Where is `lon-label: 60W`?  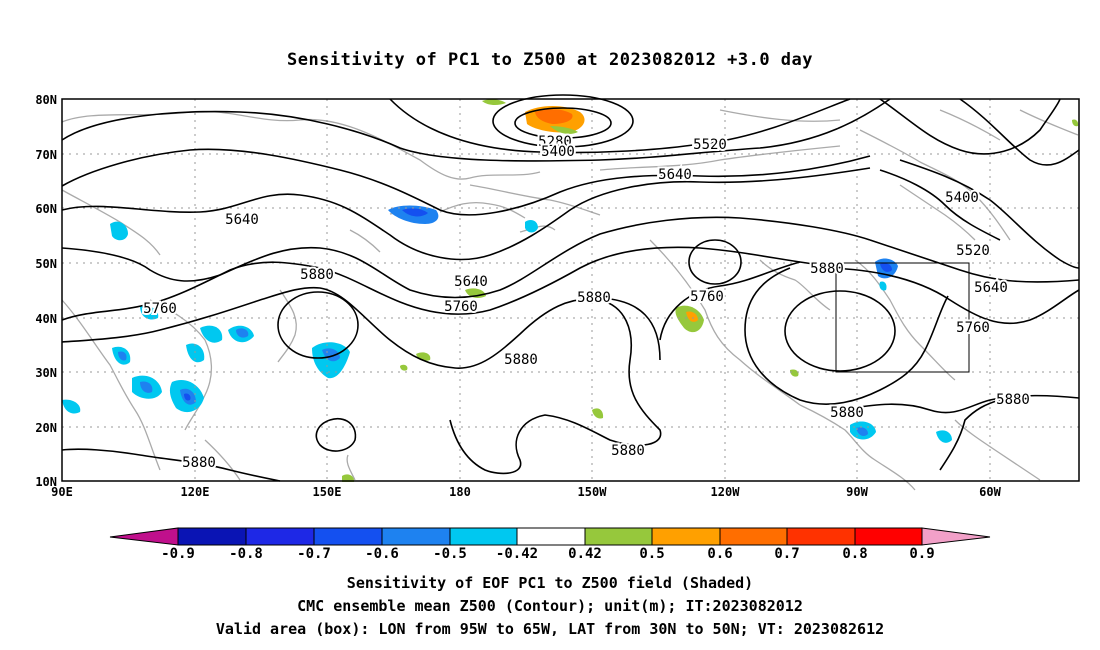 lon-label: 60W is located at coordinates (990, 492).